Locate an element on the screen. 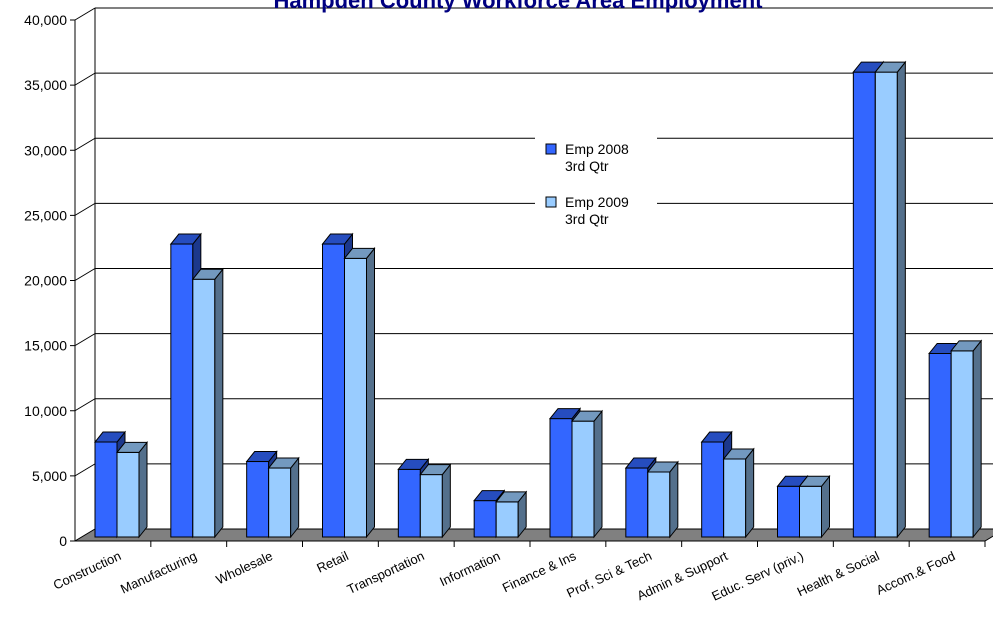 This screenshot has width=993, height=642. y-tick-label: 5,000 is located at coordinates (49, 476).